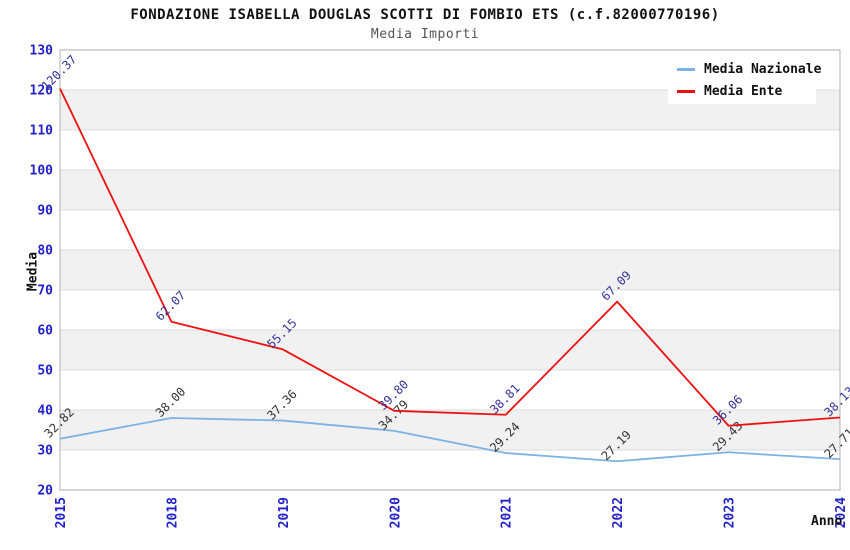  What do you see at coordinates (730, 512) in the screenshot?
I see `x-tick-label: 2023` at bounding box center [730, 512].